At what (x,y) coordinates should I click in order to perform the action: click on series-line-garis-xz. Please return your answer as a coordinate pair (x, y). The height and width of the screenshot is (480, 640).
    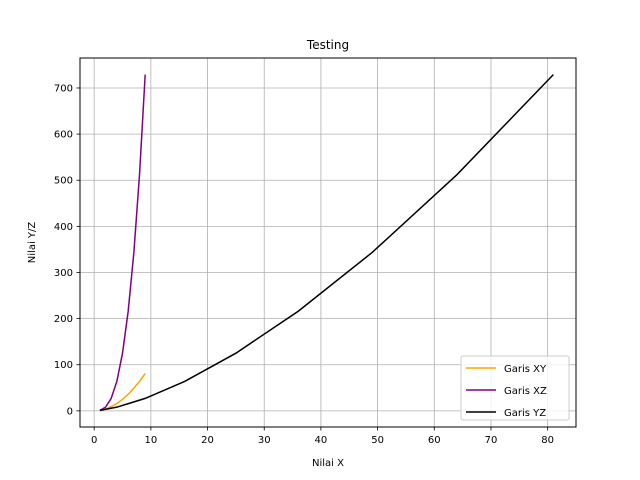
    Looking at the image, I should click on (122, 243).